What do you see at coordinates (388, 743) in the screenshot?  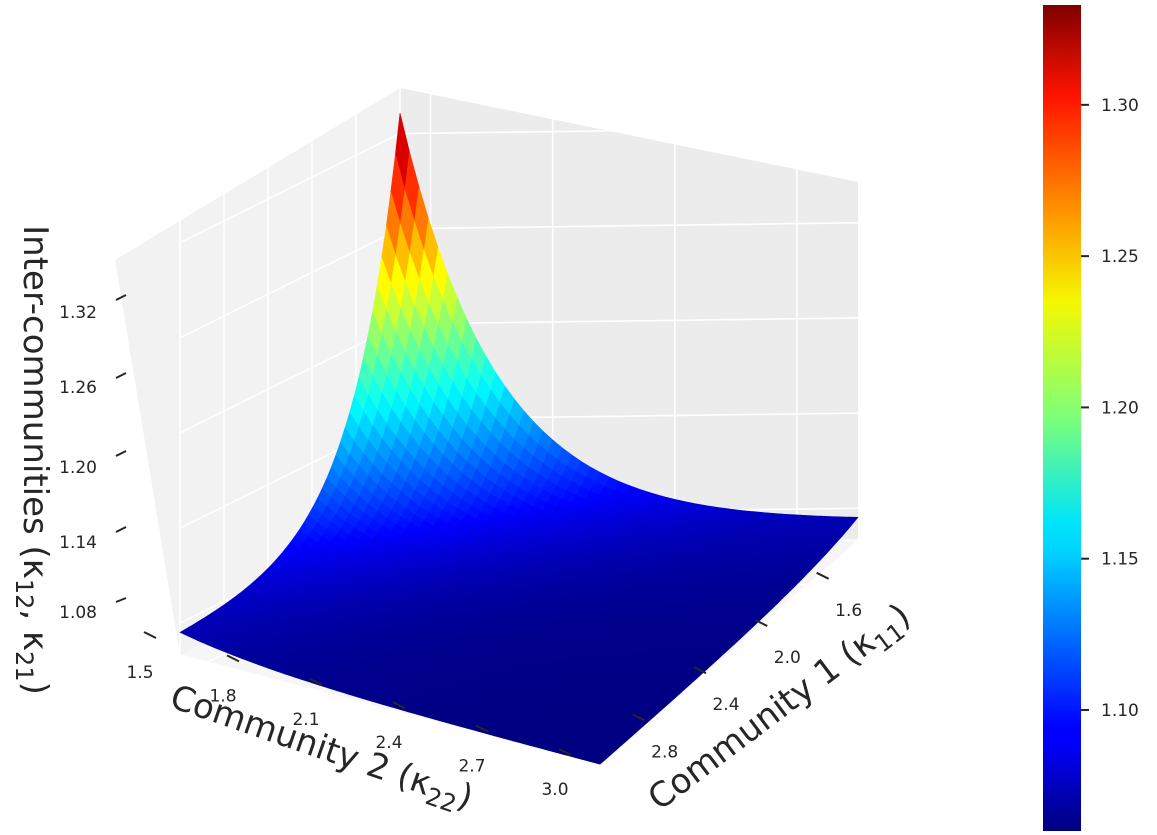 I see `y-tick-label: 2.4` at bounding box center [388, 743].